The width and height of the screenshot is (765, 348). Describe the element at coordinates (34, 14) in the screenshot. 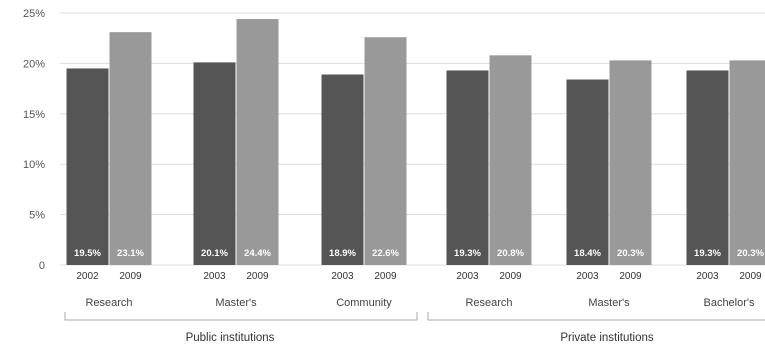

I see `y-tick-label: 25%` at that location.